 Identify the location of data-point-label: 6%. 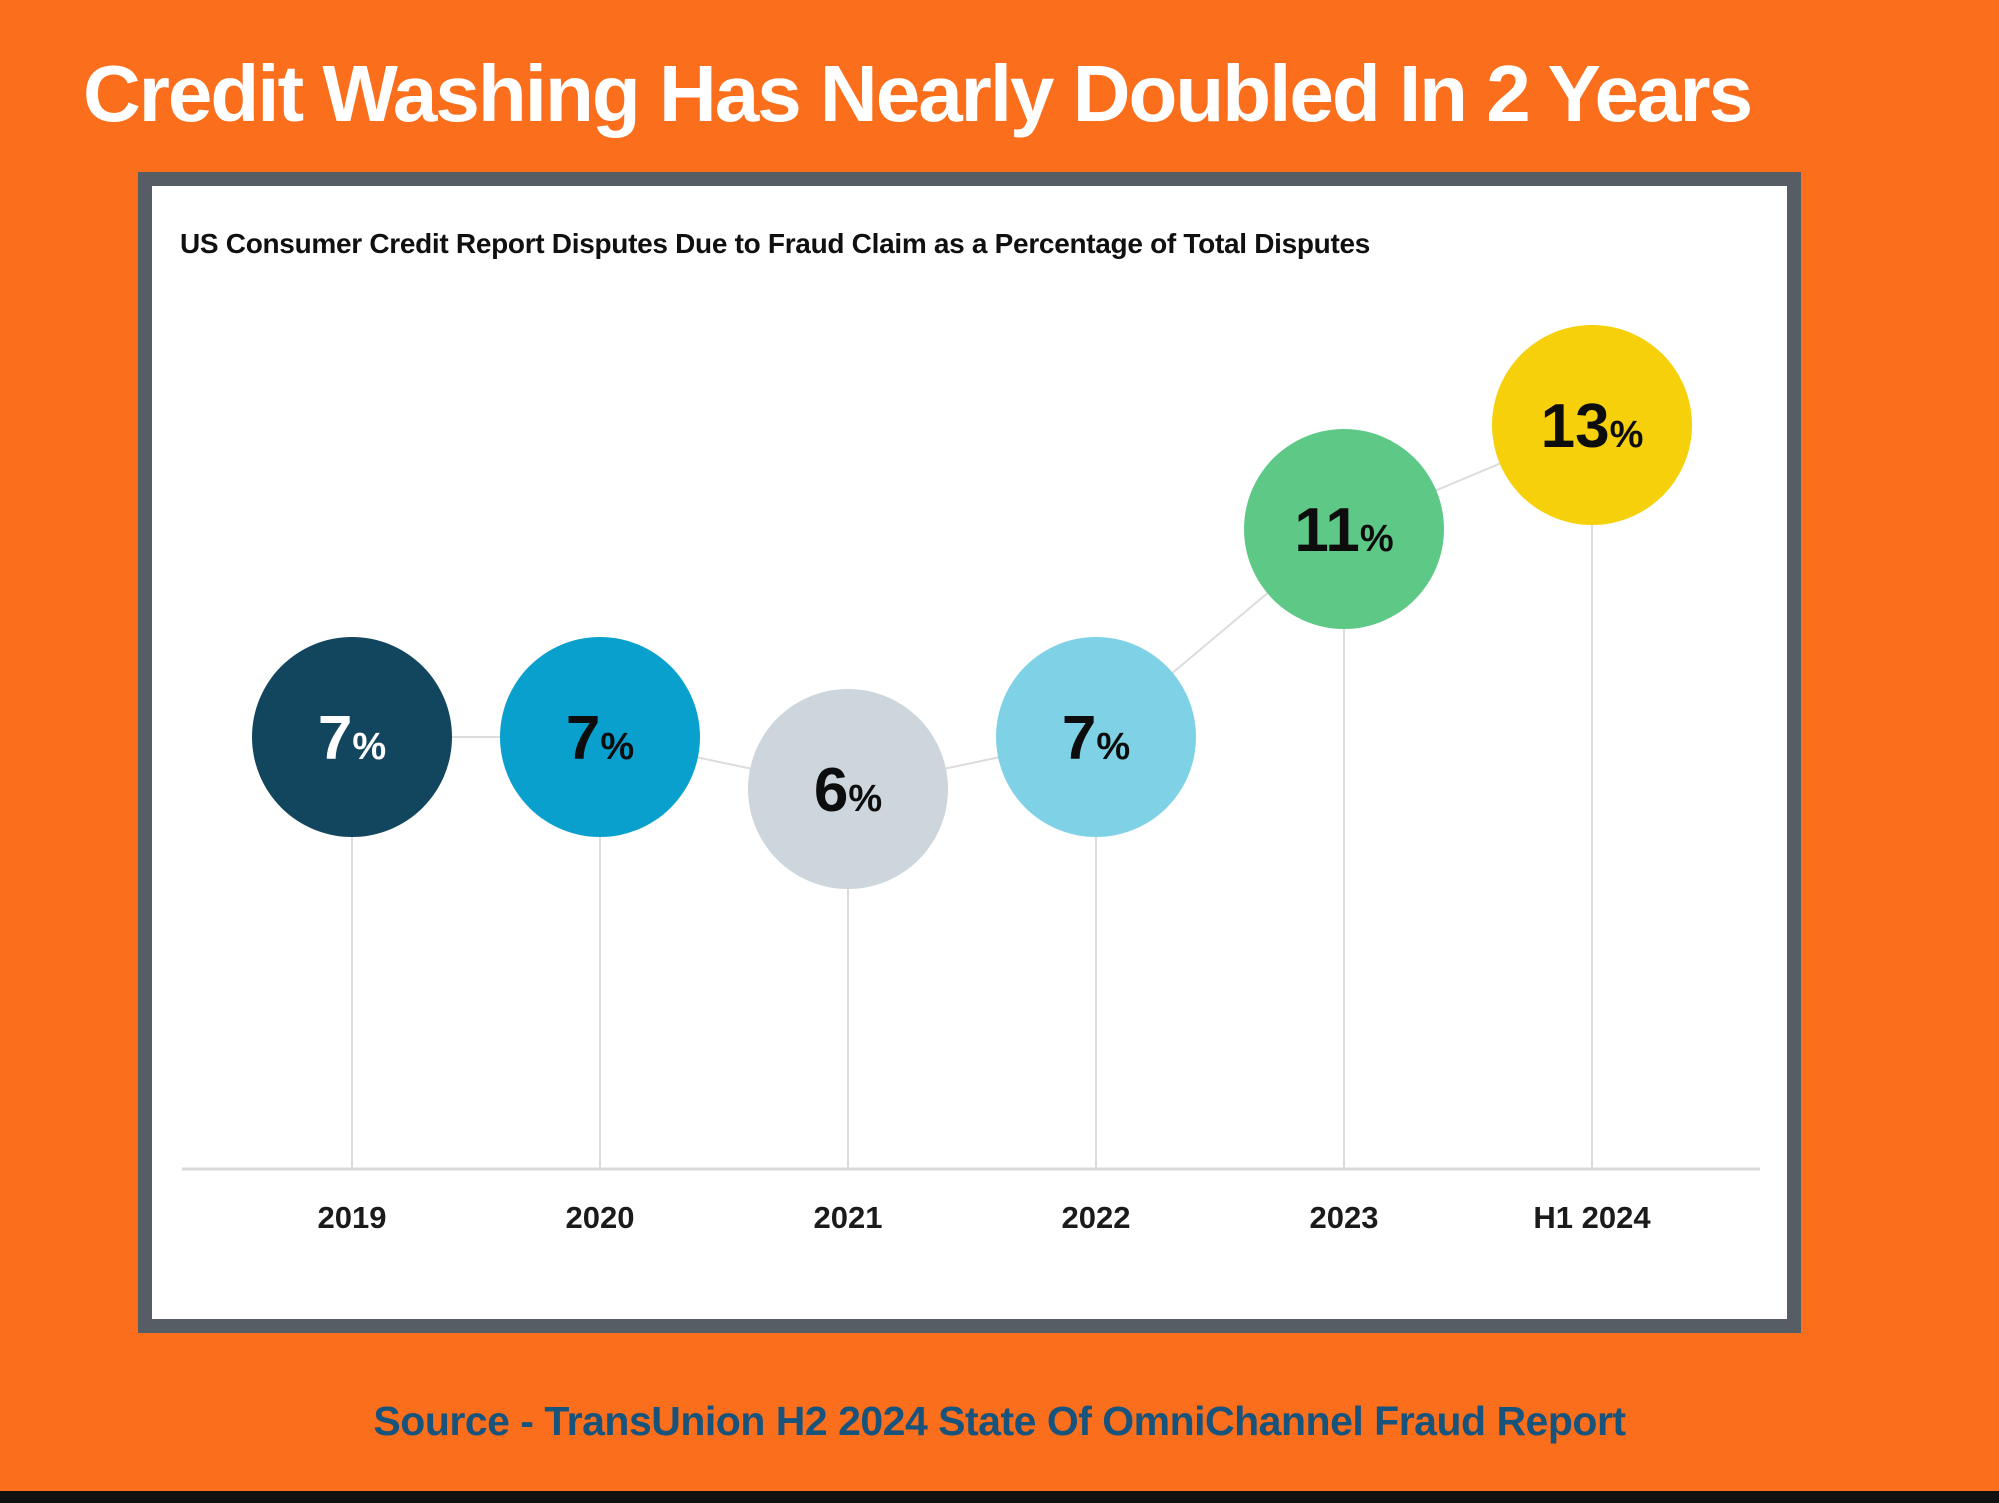
(848, 790).